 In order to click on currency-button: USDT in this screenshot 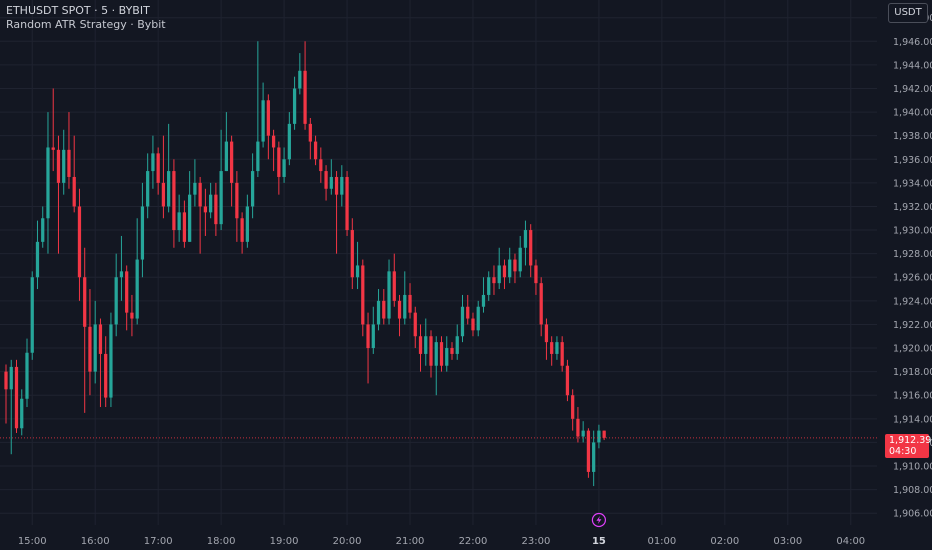, I will do `click(908, 13)`.